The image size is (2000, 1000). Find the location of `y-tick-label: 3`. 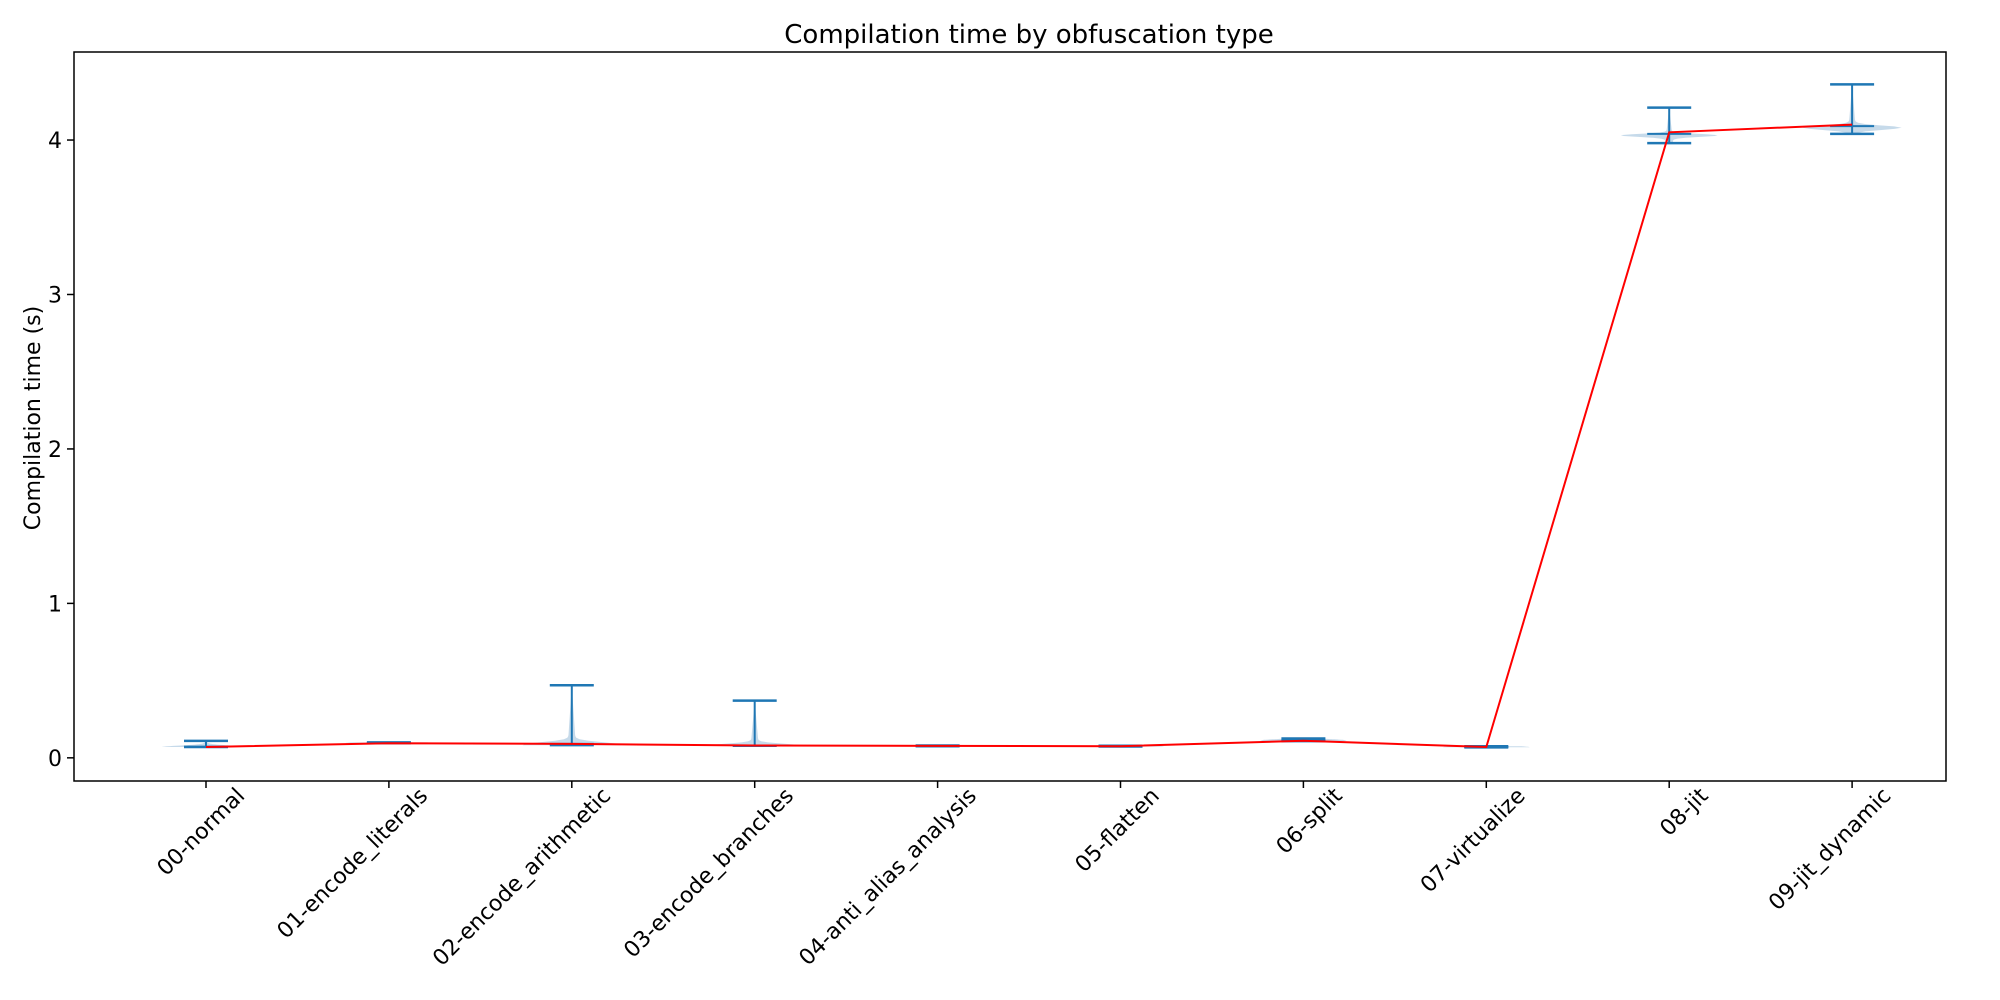

y-tick-label: 3 is located at coordinates (55, 295).